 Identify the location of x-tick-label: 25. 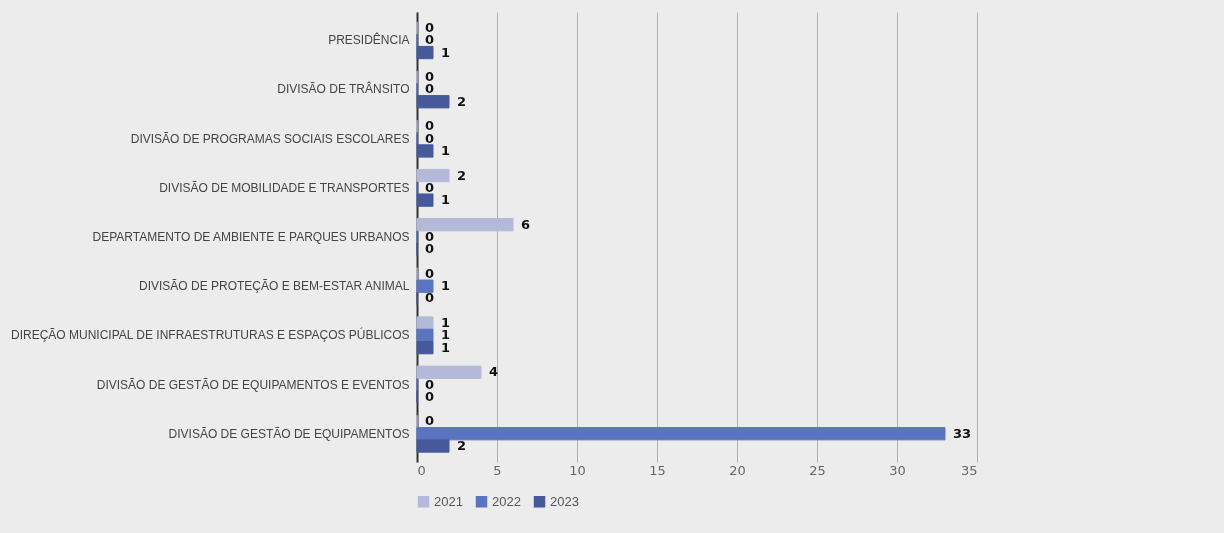
(817, 470).